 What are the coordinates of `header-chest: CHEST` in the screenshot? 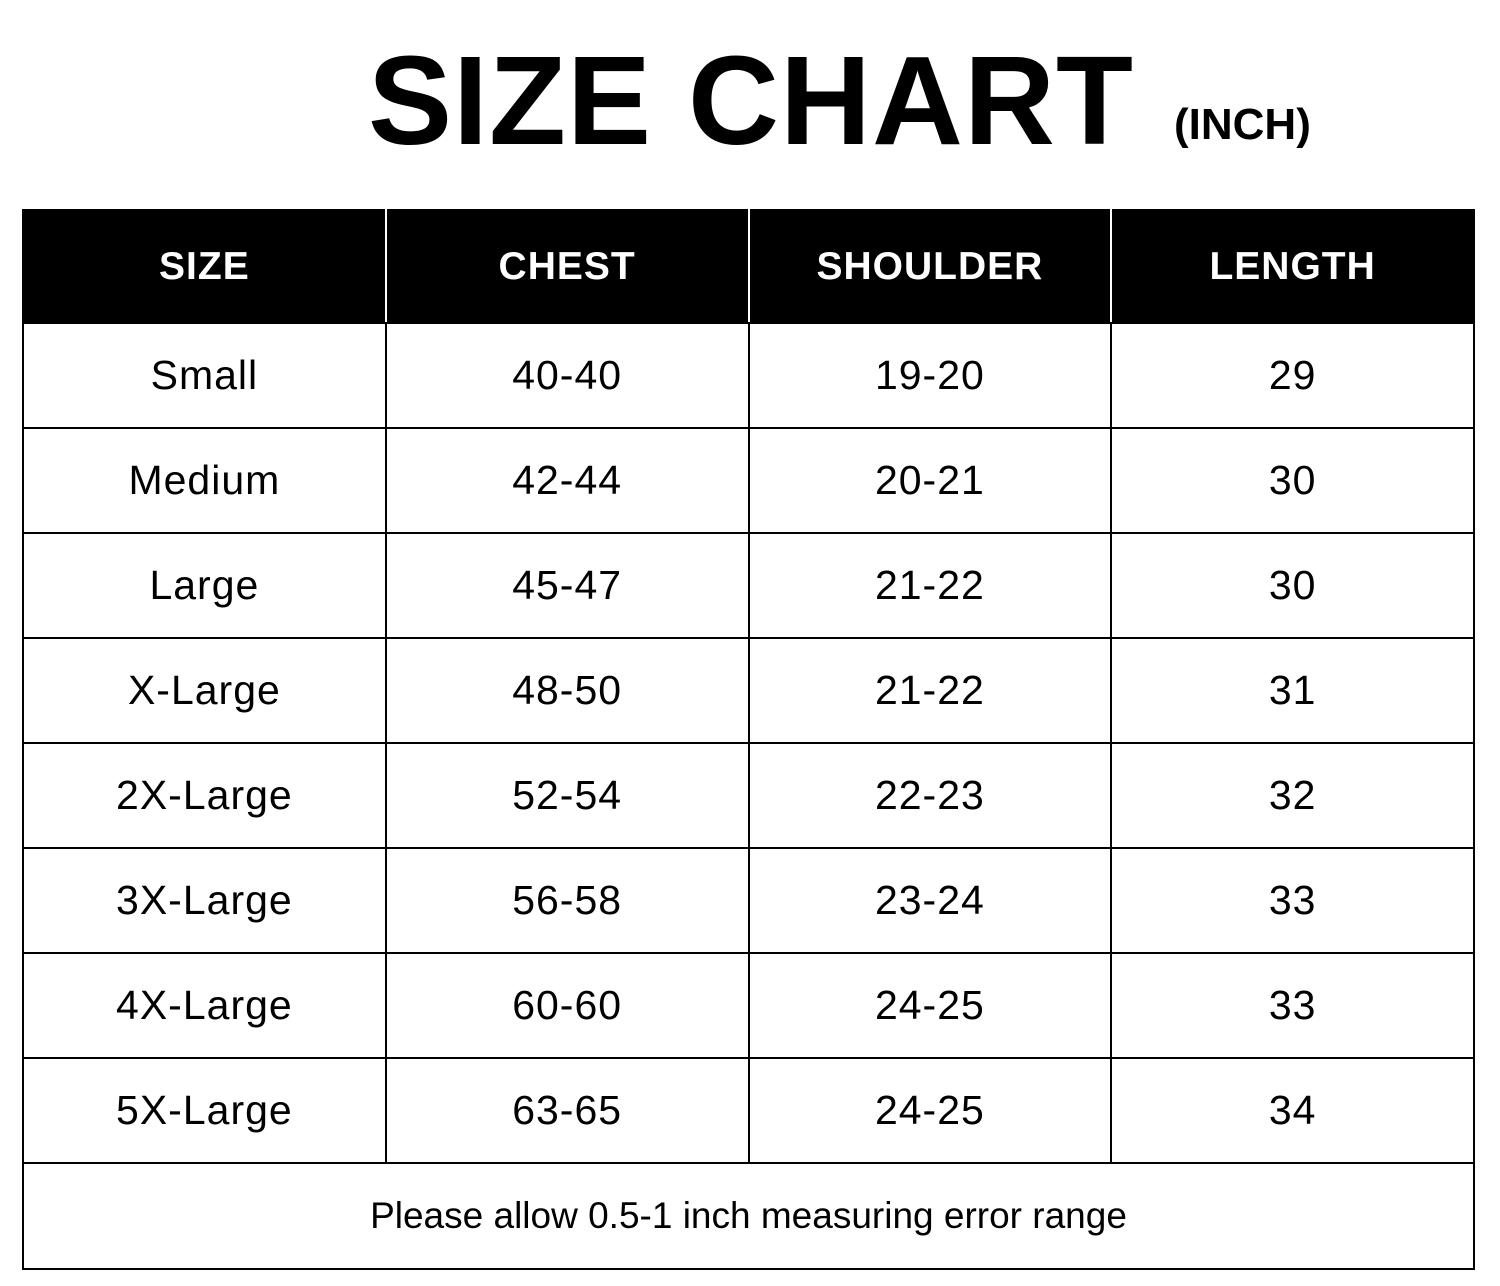 It's located at (567, 266).